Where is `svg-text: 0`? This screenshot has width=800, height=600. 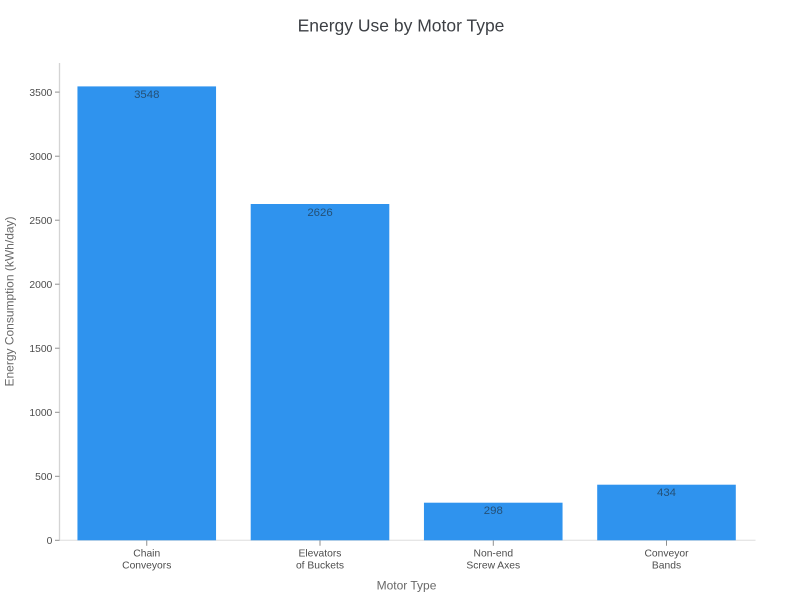 svg-text: 0 is located at coordinates (50, 541).